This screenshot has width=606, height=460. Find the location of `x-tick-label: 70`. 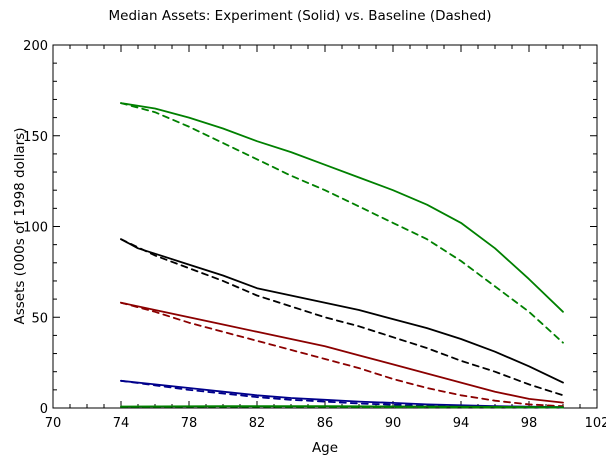

x-tick-label: 70 is located at coordinates (53, 423).